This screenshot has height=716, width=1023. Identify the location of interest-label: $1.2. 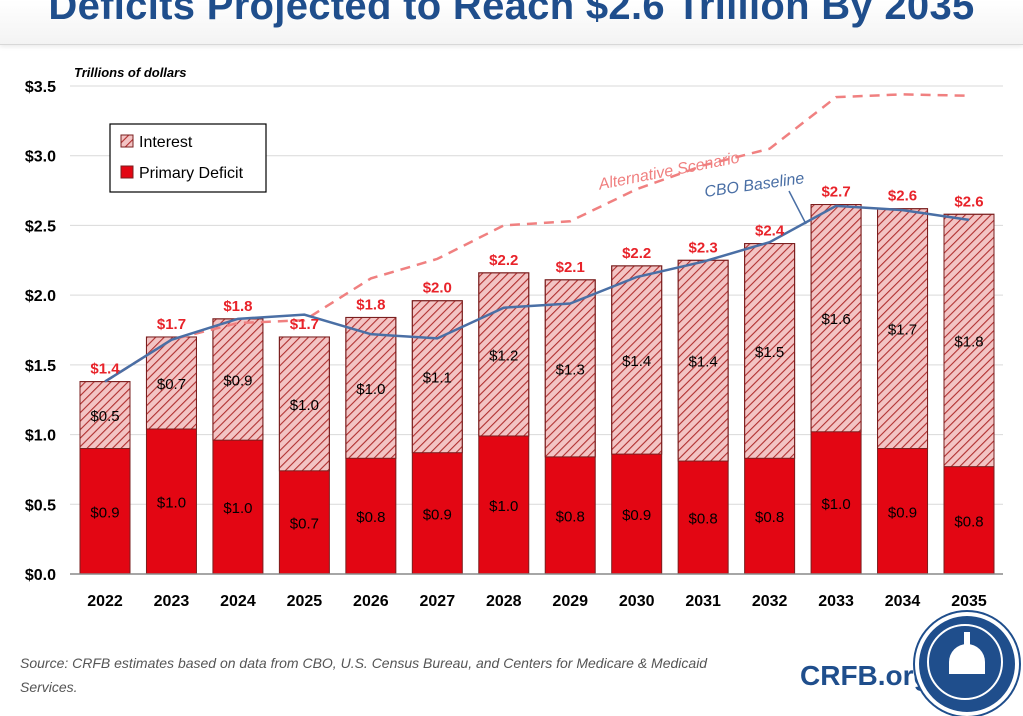
(503, 355).